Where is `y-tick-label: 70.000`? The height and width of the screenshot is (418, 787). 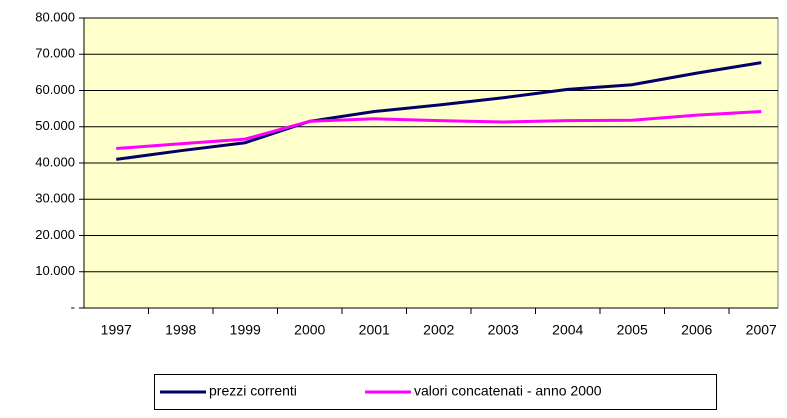
y-tick-label: 70.000 is located at coordinates (55, 53).